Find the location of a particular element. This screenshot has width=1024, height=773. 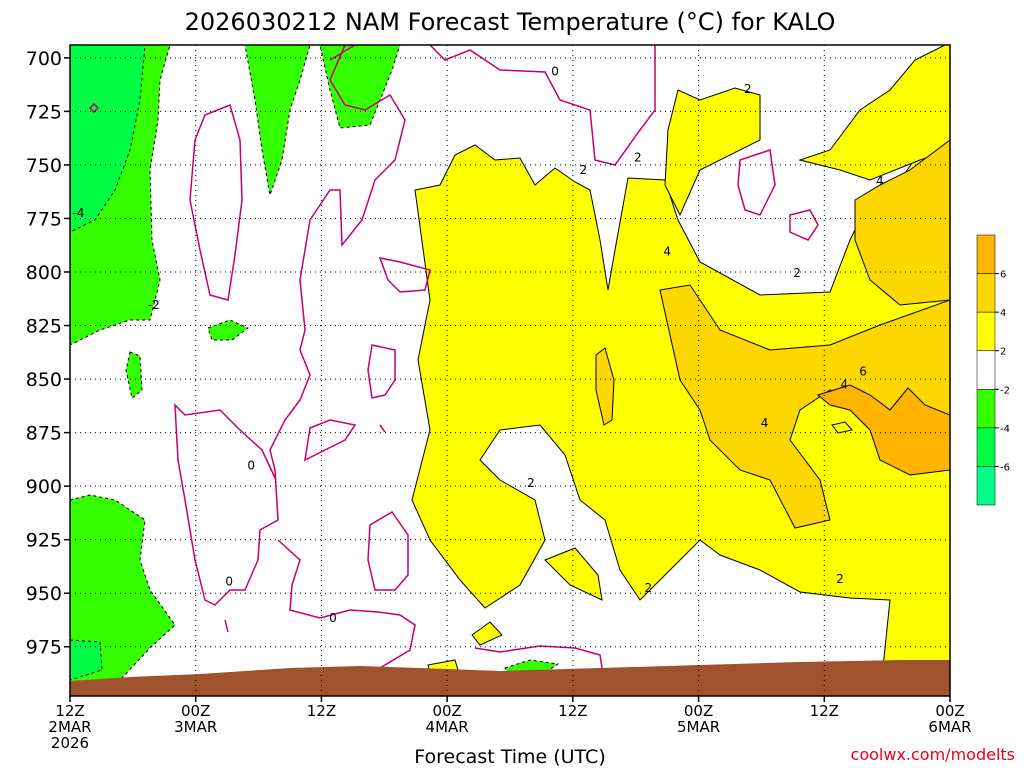

cold-region-cell-a is located at coordinates (228, 330).